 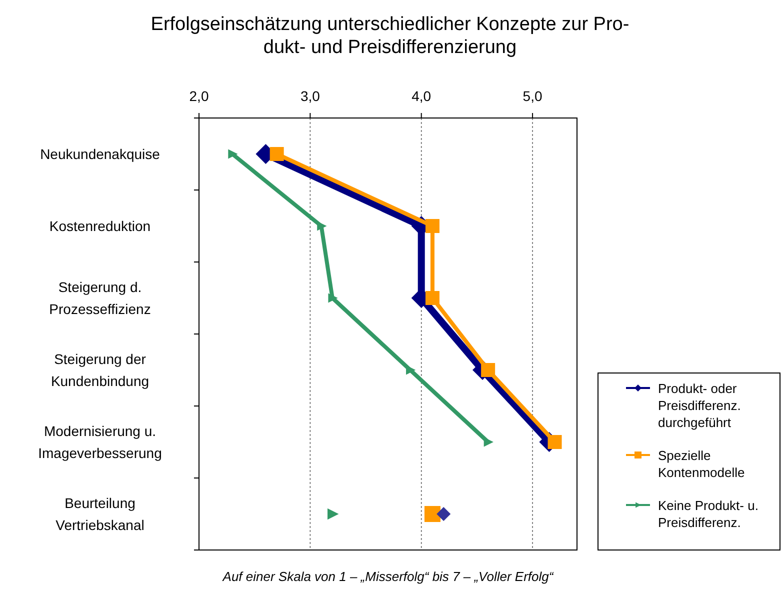 I want to click on text: Auf einer Skala von 1 – „Misserfolg“ bis 7 – „Voller Erfolg“, so click(x=388, y=576).